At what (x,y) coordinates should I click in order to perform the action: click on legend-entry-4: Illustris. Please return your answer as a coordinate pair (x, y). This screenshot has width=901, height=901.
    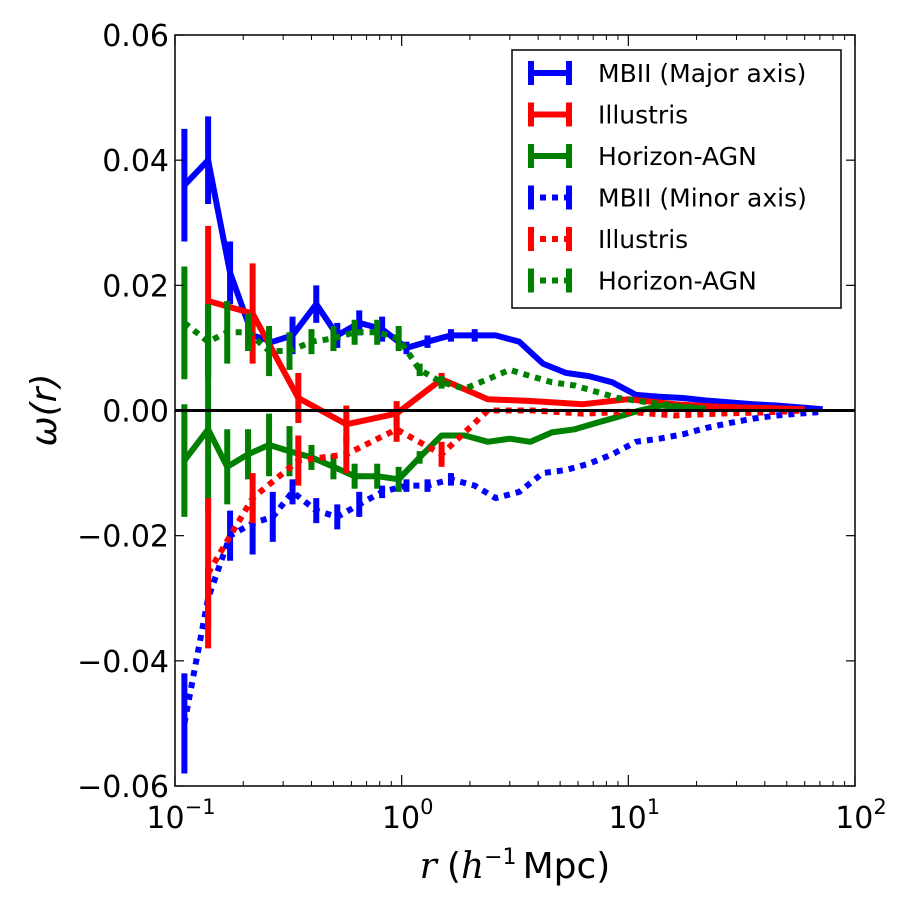
    Looking at the image, I should click on (608, 239).